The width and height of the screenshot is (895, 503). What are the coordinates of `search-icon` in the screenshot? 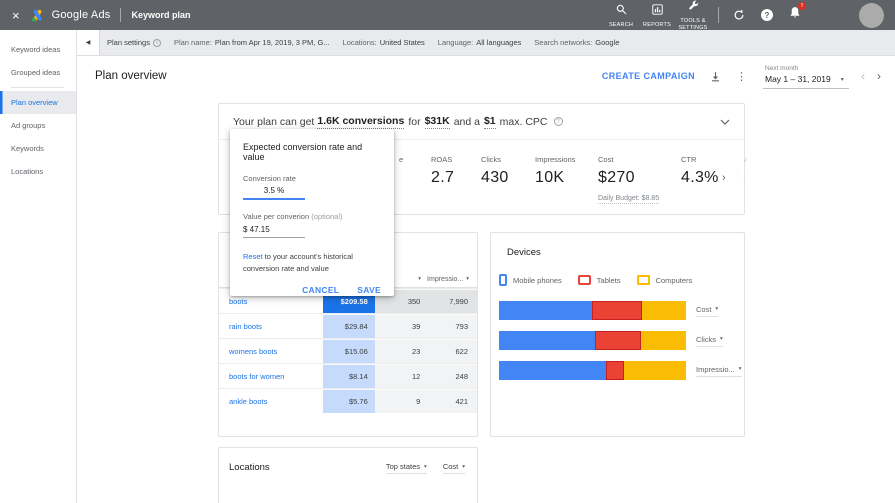 It's located at (621, 11).